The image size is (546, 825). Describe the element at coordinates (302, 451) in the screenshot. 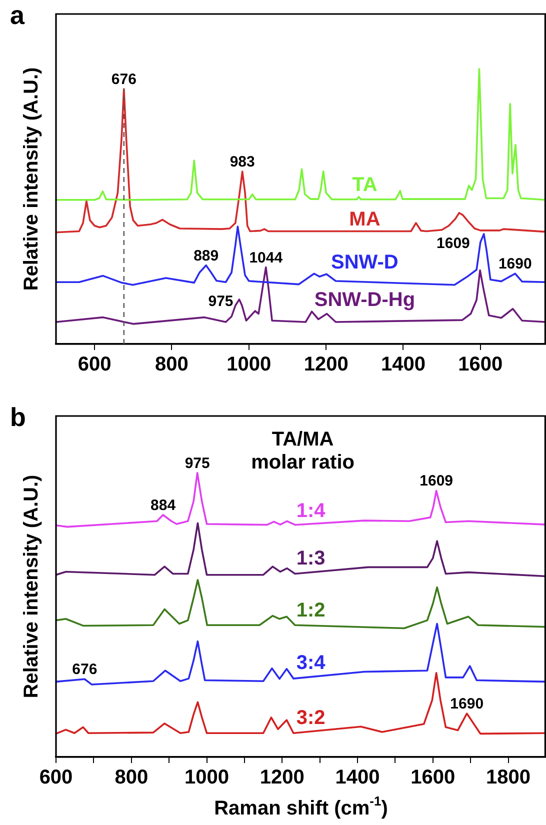

I see `legend-title: TA/MA molar ratio` at that location.